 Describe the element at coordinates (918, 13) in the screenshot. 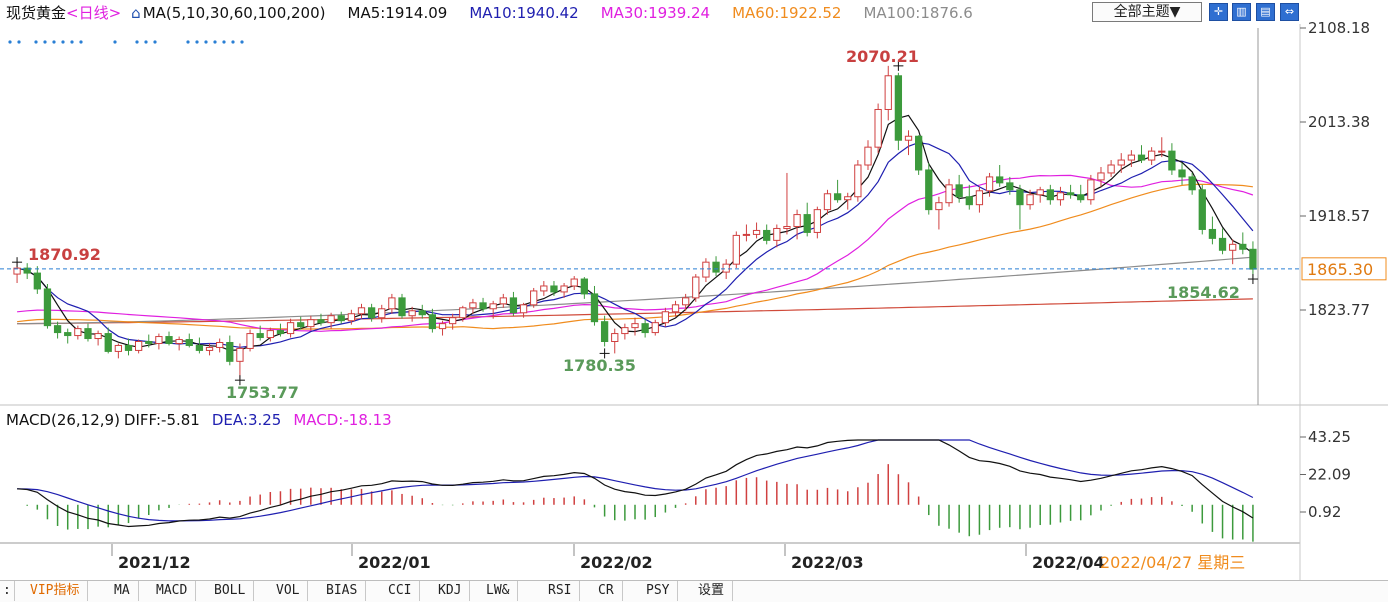

I see `ma-value-4: MA100:1876.6` at that location.